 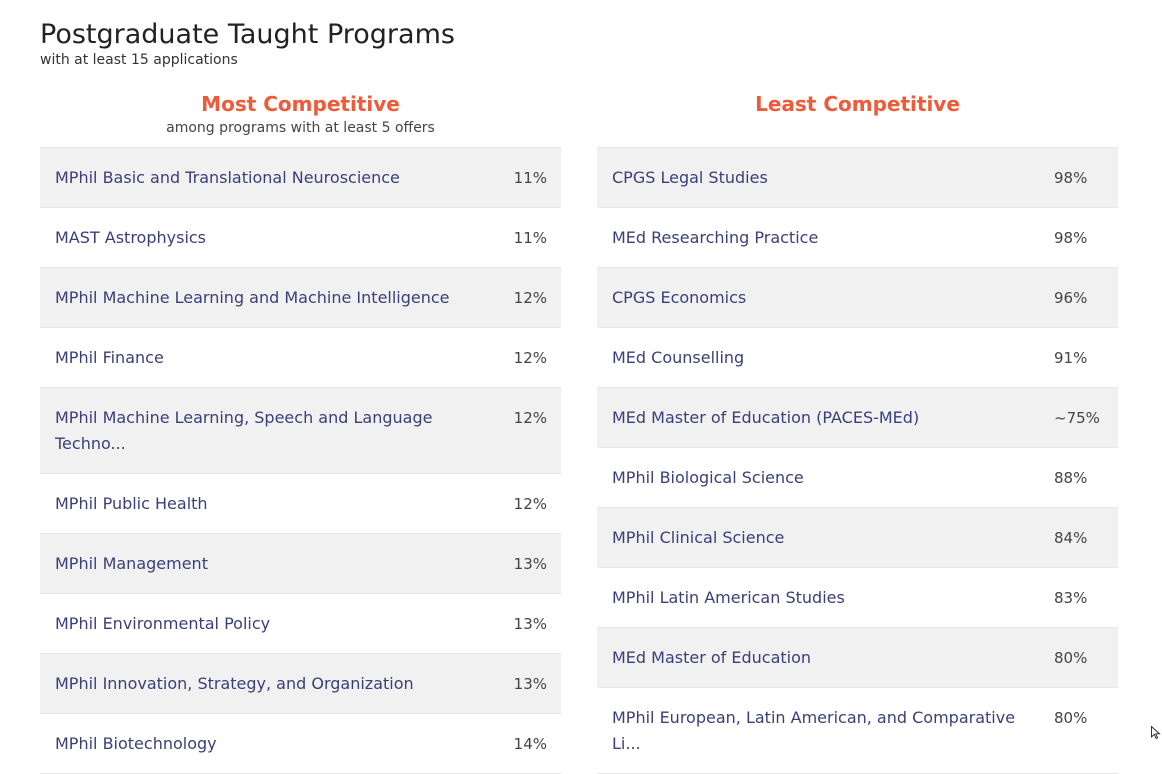 What do you see at coordinates (857, 658) in the screenshot?
I see `table-row: MEd Master of Education 80%` at bounding box center [857, 658].